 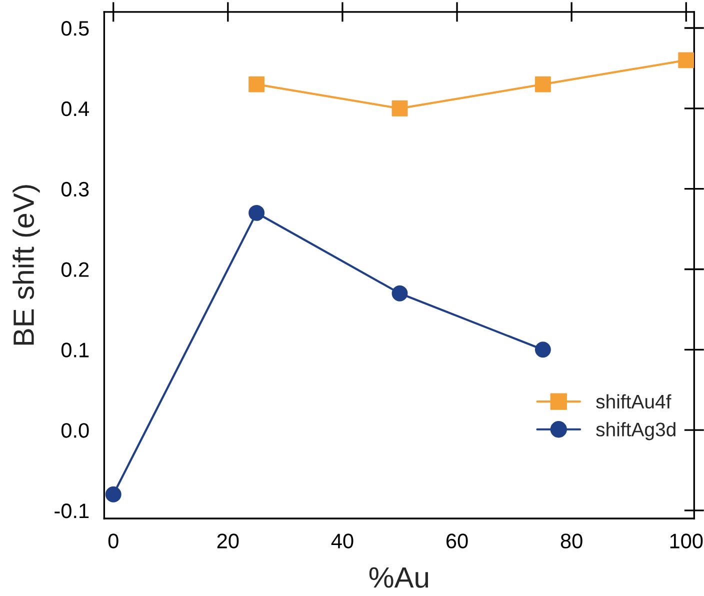 I want to click on y-tick-label: 0.1, so click(x=75, y=350).